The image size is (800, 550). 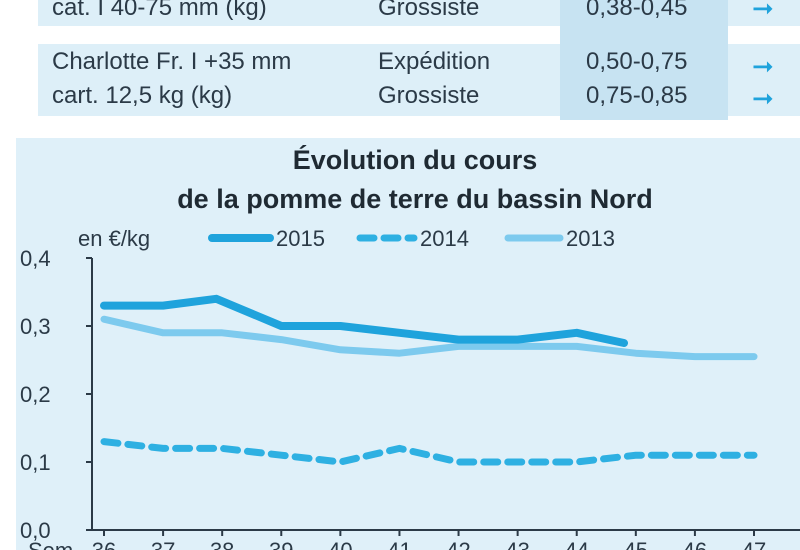 I want to click on series-line-2013, so click(x=429, y=338).